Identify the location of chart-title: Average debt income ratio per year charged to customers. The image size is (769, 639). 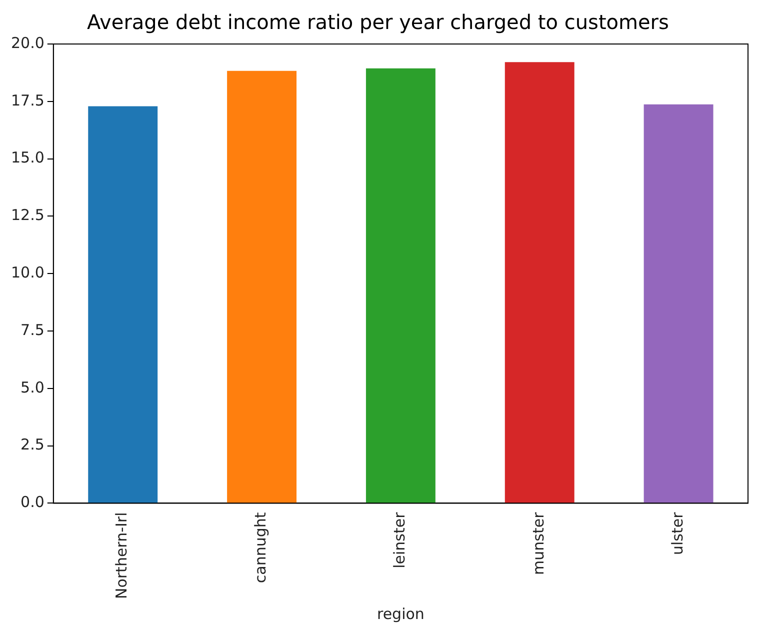
(378, 22).